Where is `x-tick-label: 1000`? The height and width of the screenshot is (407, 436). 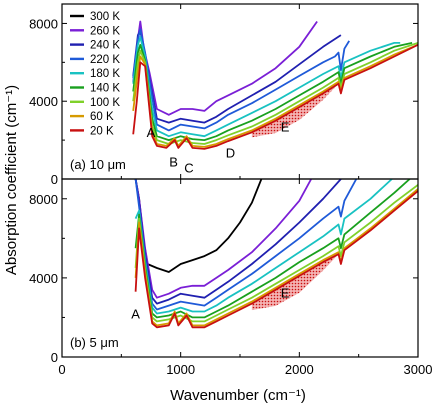 x-tick-label: 1000 is located at coordinates (180, 369).